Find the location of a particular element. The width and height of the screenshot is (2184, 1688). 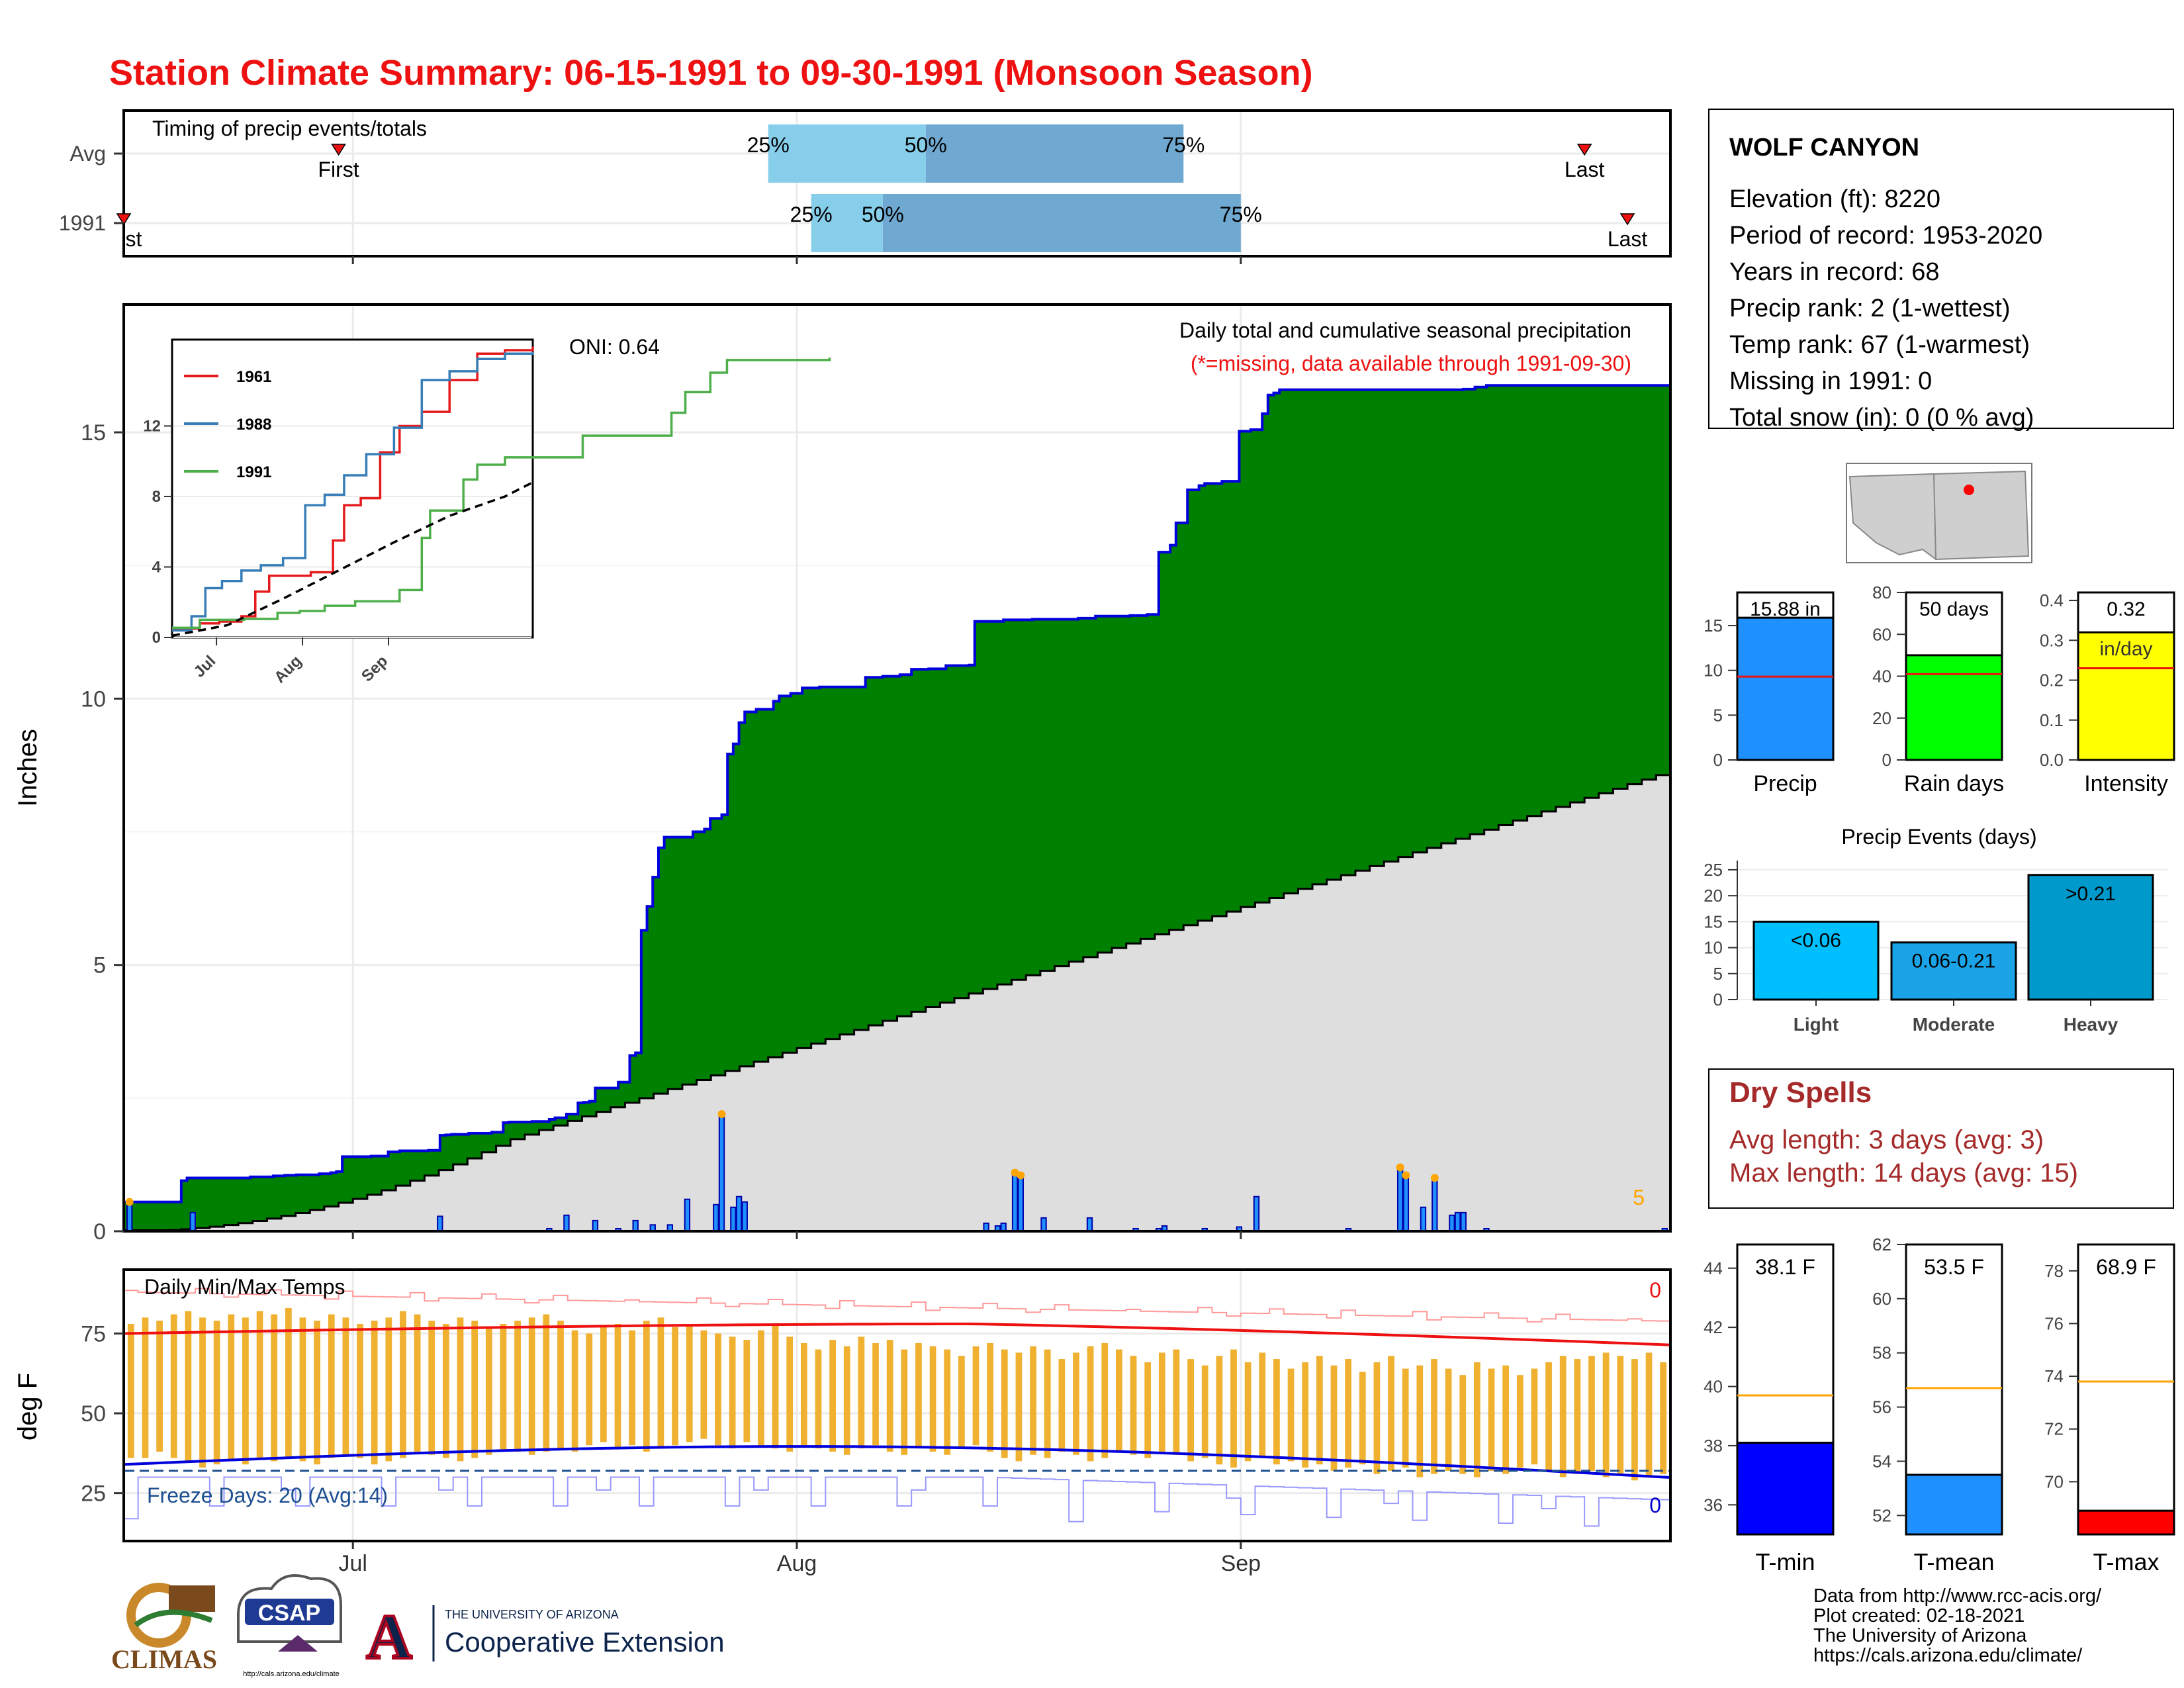

temp-summary-value: 68.9 F is located at coordinates (2126, 1267).